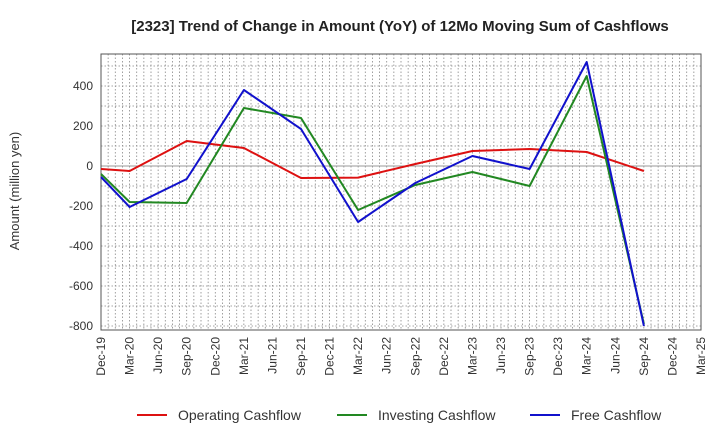 This screenshot has height=440, width=720. What do you see at coordinates (272, 355) in the screenshot?
I see `x-tick-label: Jun-21` at bounding box center [272, 355].